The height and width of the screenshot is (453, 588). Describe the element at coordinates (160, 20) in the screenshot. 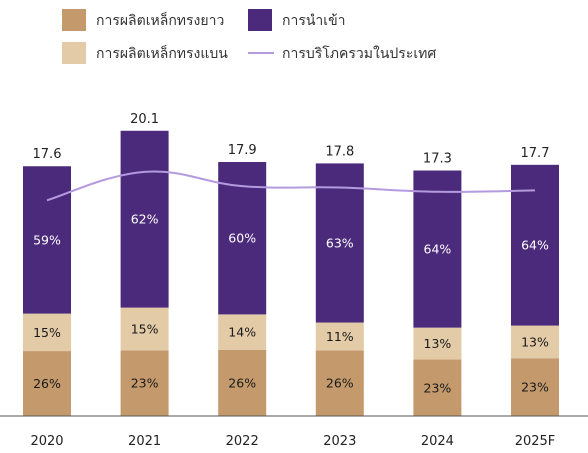

I see `legend-label-long-steel: การผลิตเหล็กทรงยาว` at that location.